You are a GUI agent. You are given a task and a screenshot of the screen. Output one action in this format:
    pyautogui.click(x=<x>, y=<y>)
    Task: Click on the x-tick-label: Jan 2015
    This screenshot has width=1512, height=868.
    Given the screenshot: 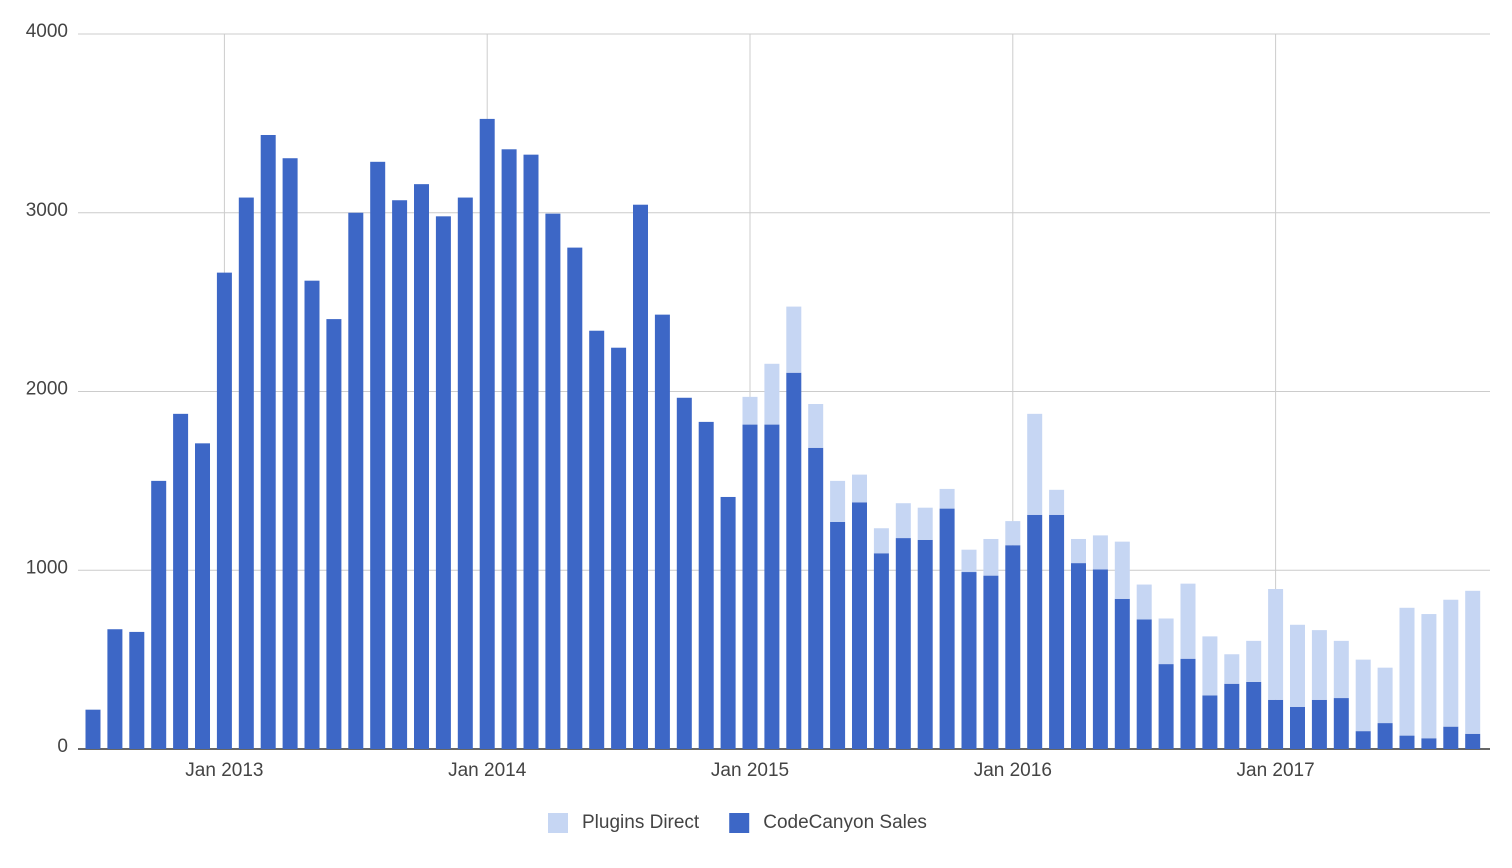 What is the action you would take?
    pyautogui.click(x=750, y=770)
    